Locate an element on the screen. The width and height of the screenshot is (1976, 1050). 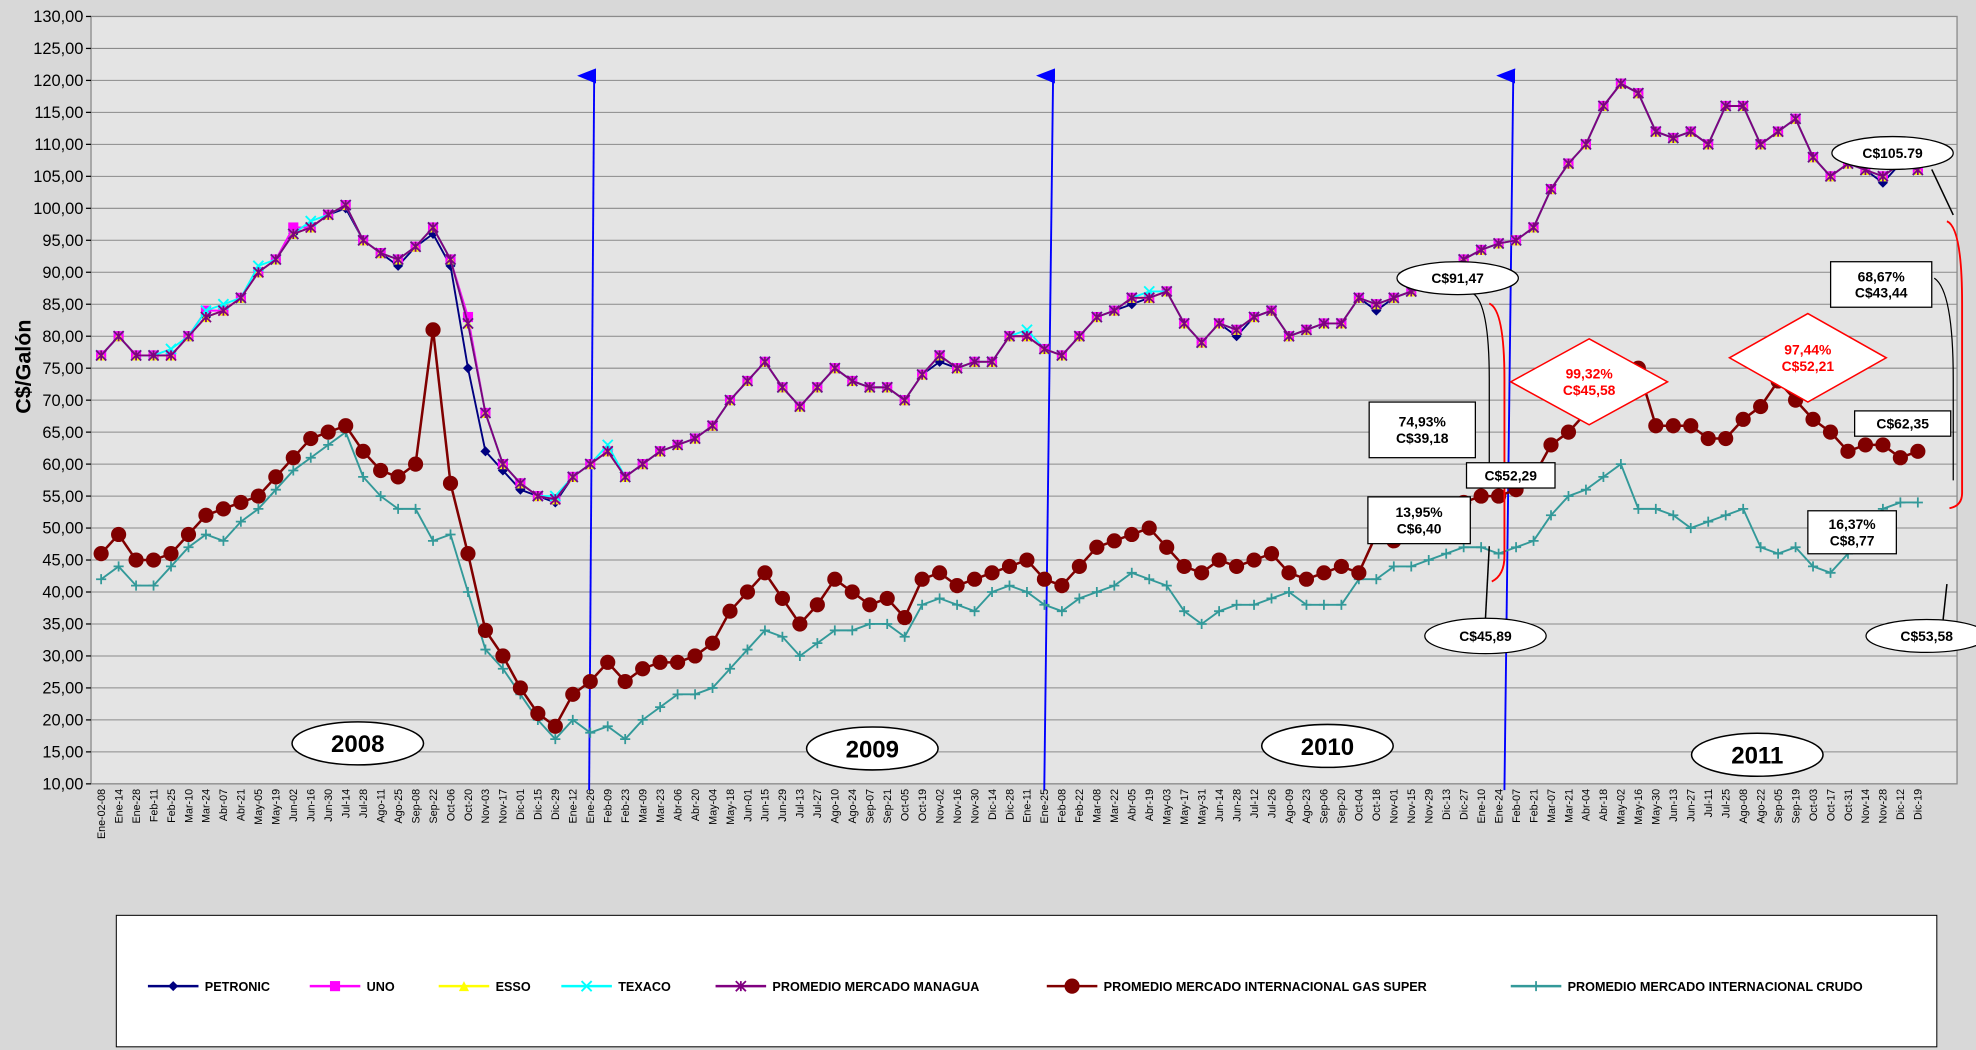
x-tick-label: Jun-16 is located at coordinates (312, 805).